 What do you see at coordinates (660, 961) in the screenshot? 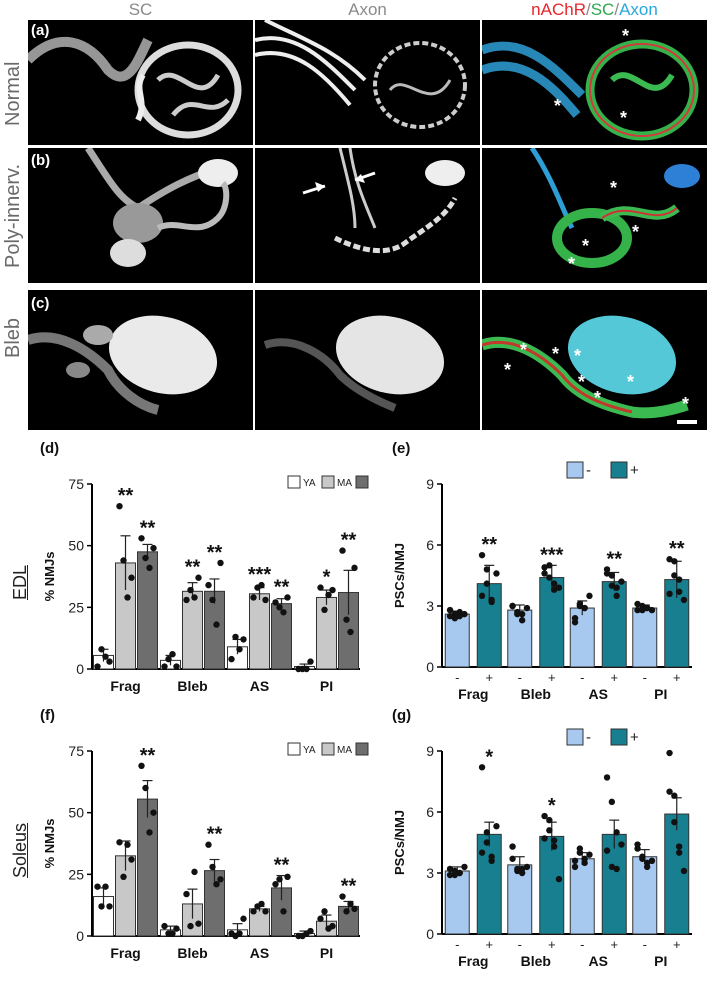
I see `chartg-category-3: PI` at bounding box center [660, 961].